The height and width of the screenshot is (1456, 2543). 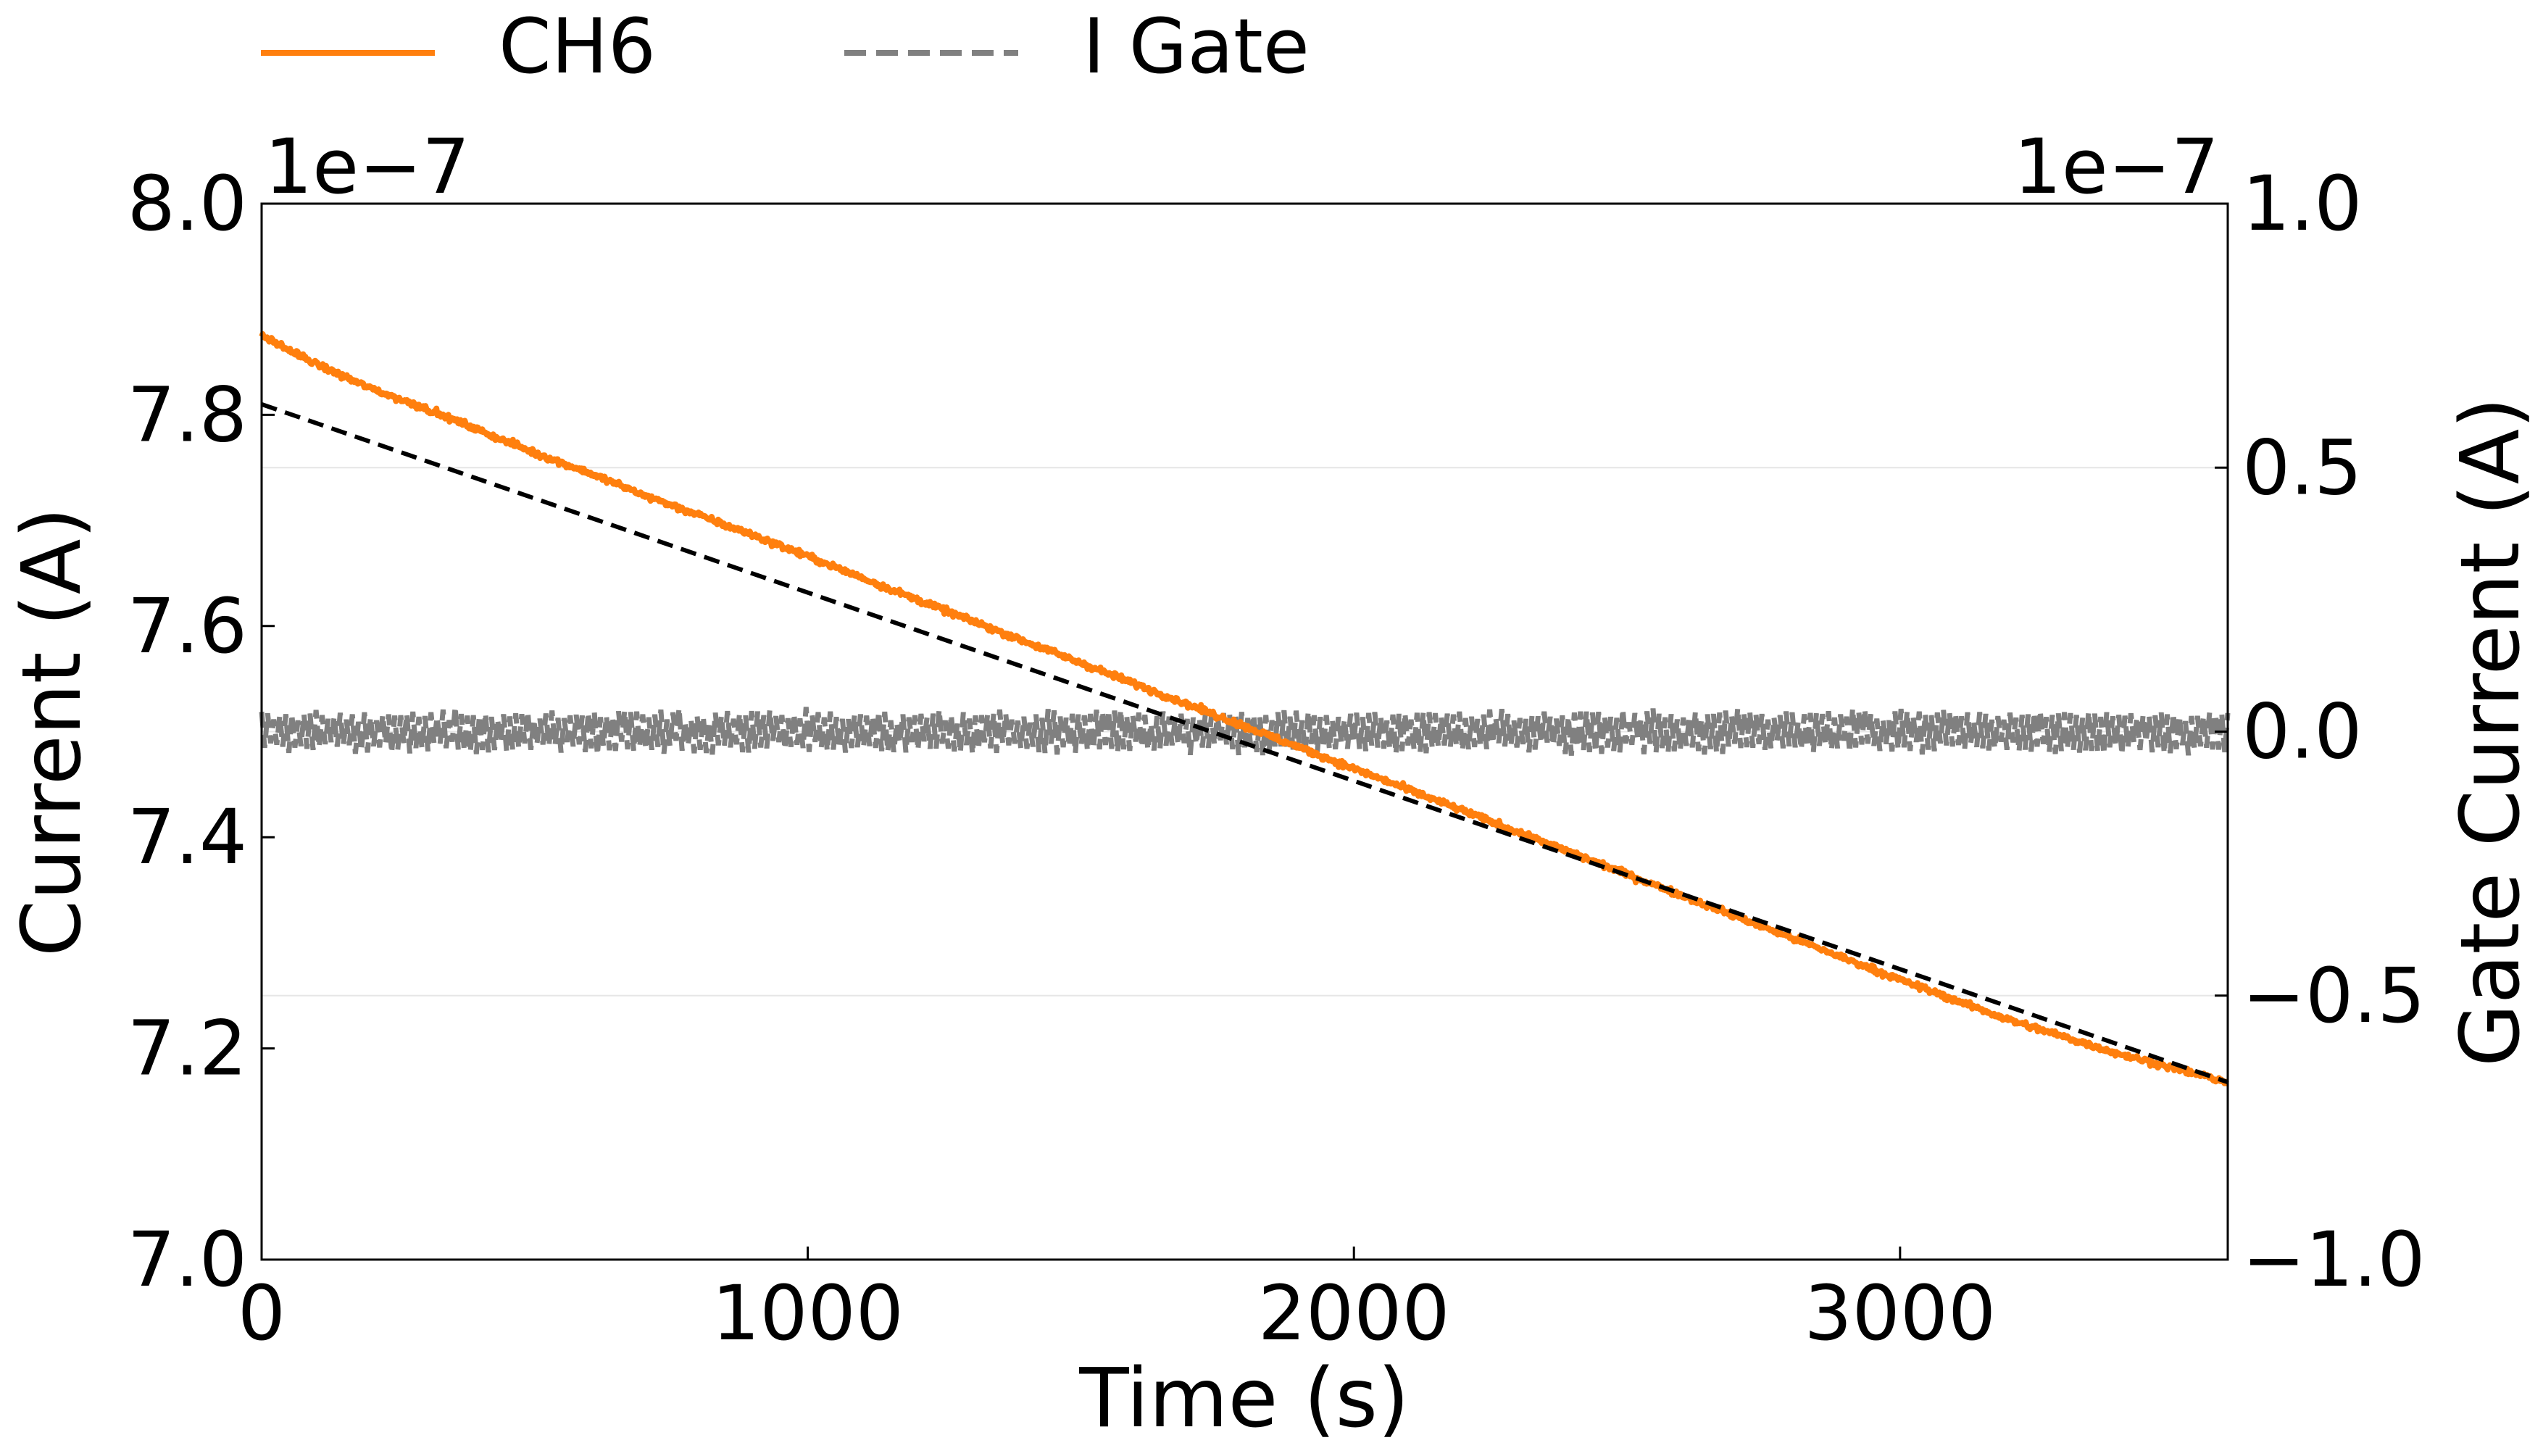 What do you see at coordinates (187, 626) in the screenshot?
I see `y-tick-label-3: 7.6` at bounding box center [187, 626].